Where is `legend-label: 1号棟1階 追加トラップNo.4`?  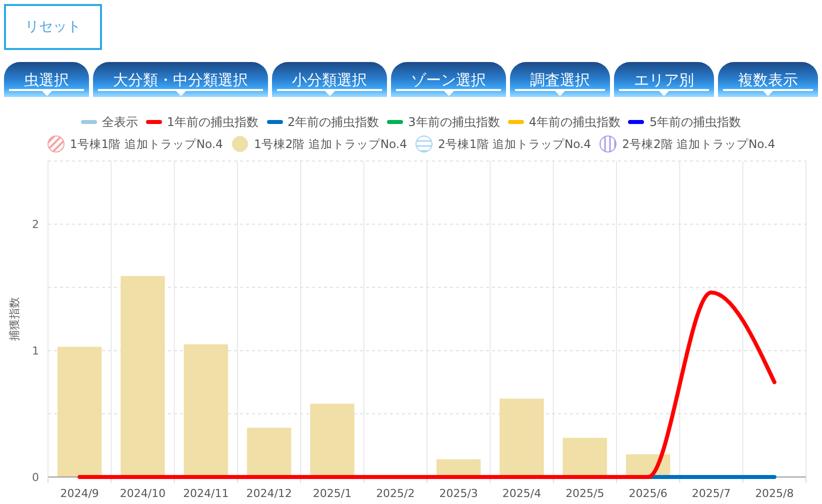 legend-label: 1号棟1階 追加トラップNo.4 is located at coordinates (146, 144).